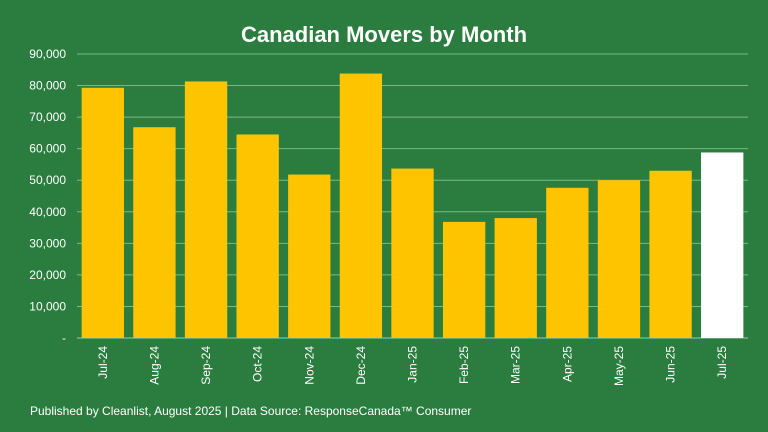 Image resolution: width=768 pixels, height=432 pixels. I want to click on x-tick-label: Apr-25, so click(567, 364).